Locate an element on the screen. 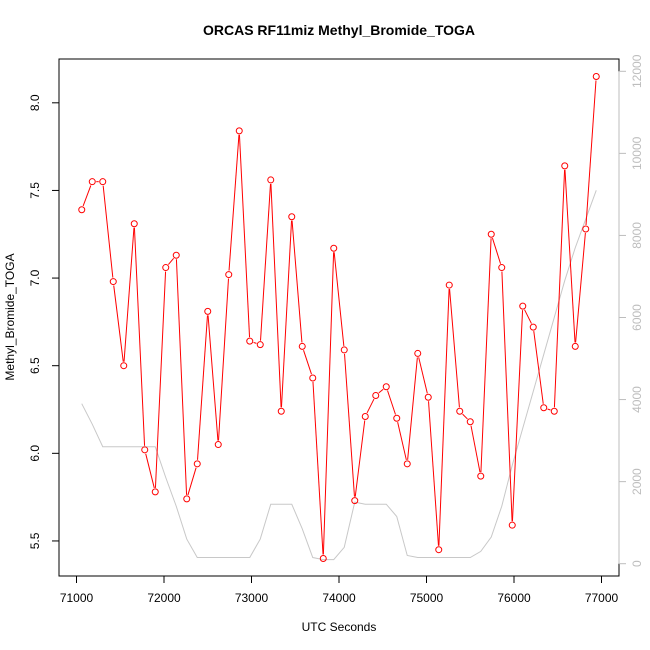  y-tick-label: 6.0 is located at coordinates (35, 453).